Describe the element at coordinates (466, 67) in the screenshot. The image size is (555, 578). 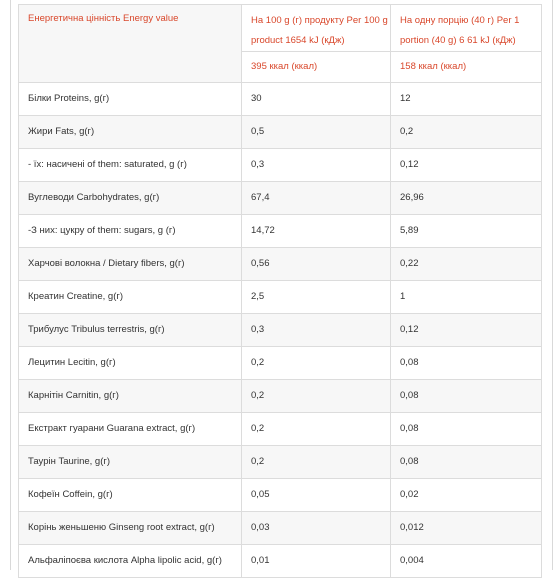
I see `per-portion-kcal: 158 ккал (ккал)` at that location.